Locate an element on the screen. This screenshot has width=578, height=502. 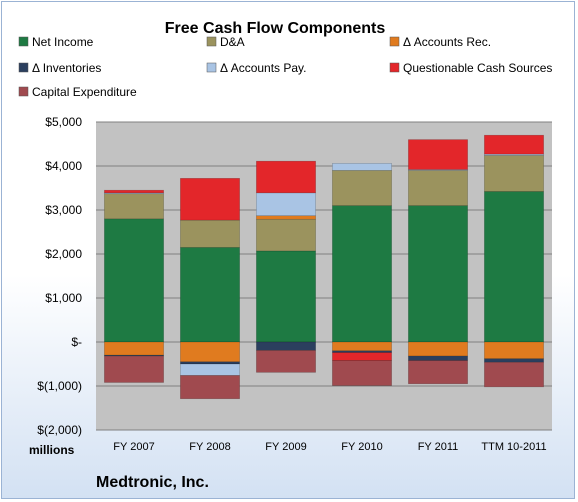
legend-item-net-income: Net Income is located at coordinates (56, 42).